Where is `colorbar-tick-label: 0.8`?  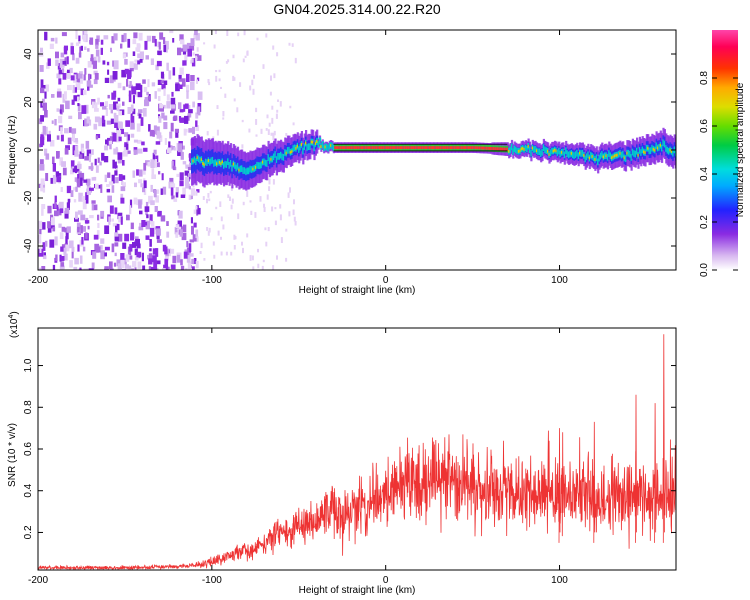
colorbar-tick-label: 0.8 is located at coordinates (704, 78).